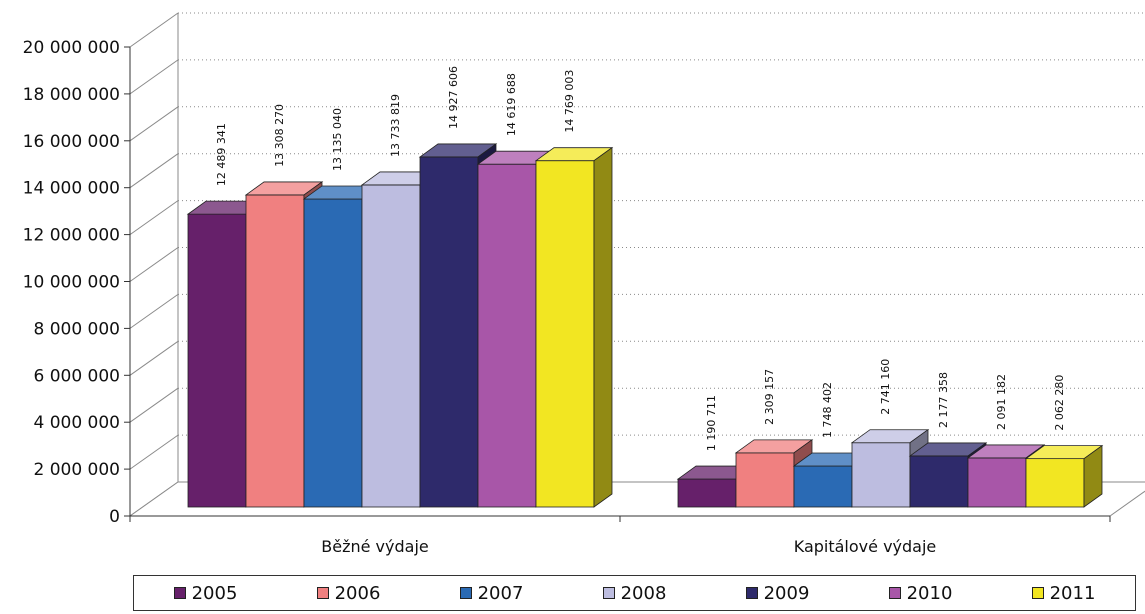  Describe the element at coordinates (71, 189) in the screenshot. I see `y-tick-label: 14 000 000` at that location.